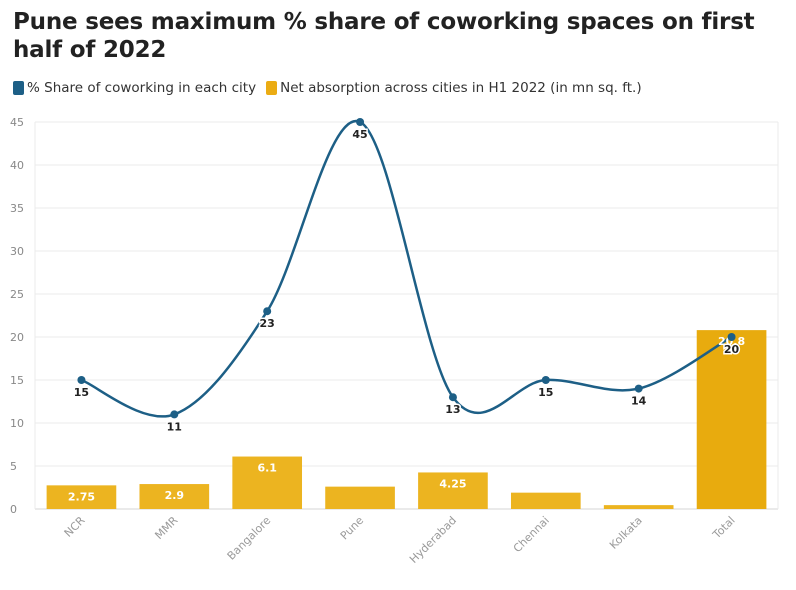 The width and height of the screenshot is (796, 590). What do you see at coordinates (531, 534) in the screenshot?
I see `x-tick-label: Chennai` at bounding box center [531, 534].